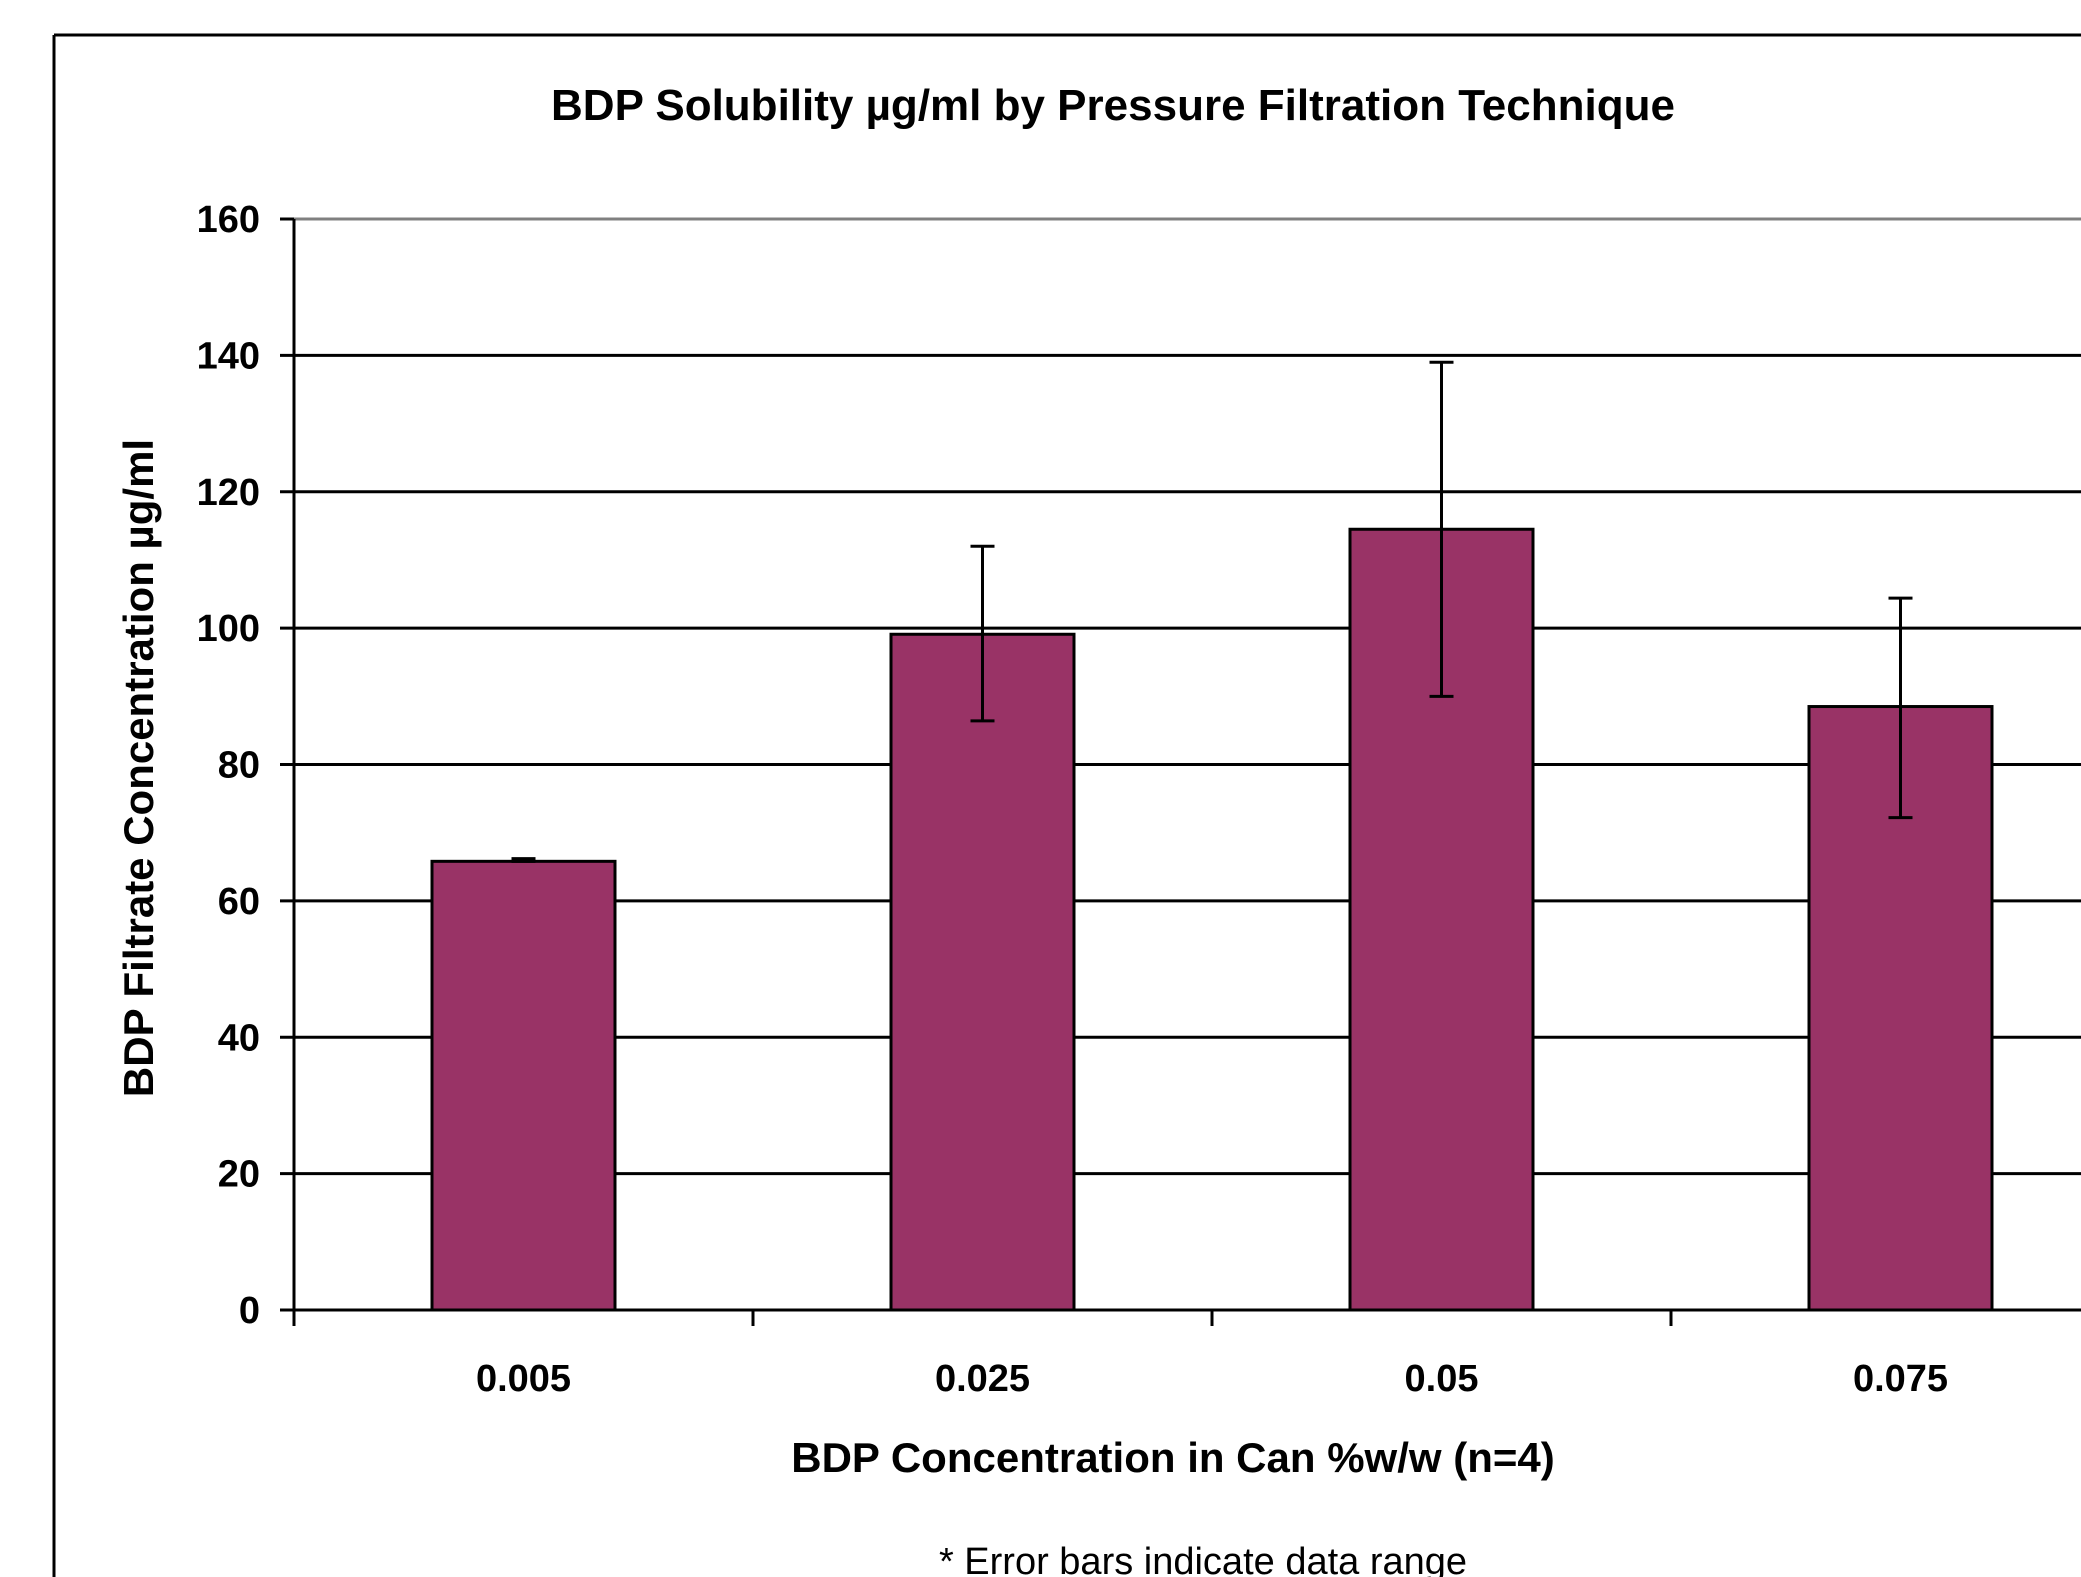 This screenshot has width=2081, height=1577. I want to click on bar-0.025, so click(982, 972).